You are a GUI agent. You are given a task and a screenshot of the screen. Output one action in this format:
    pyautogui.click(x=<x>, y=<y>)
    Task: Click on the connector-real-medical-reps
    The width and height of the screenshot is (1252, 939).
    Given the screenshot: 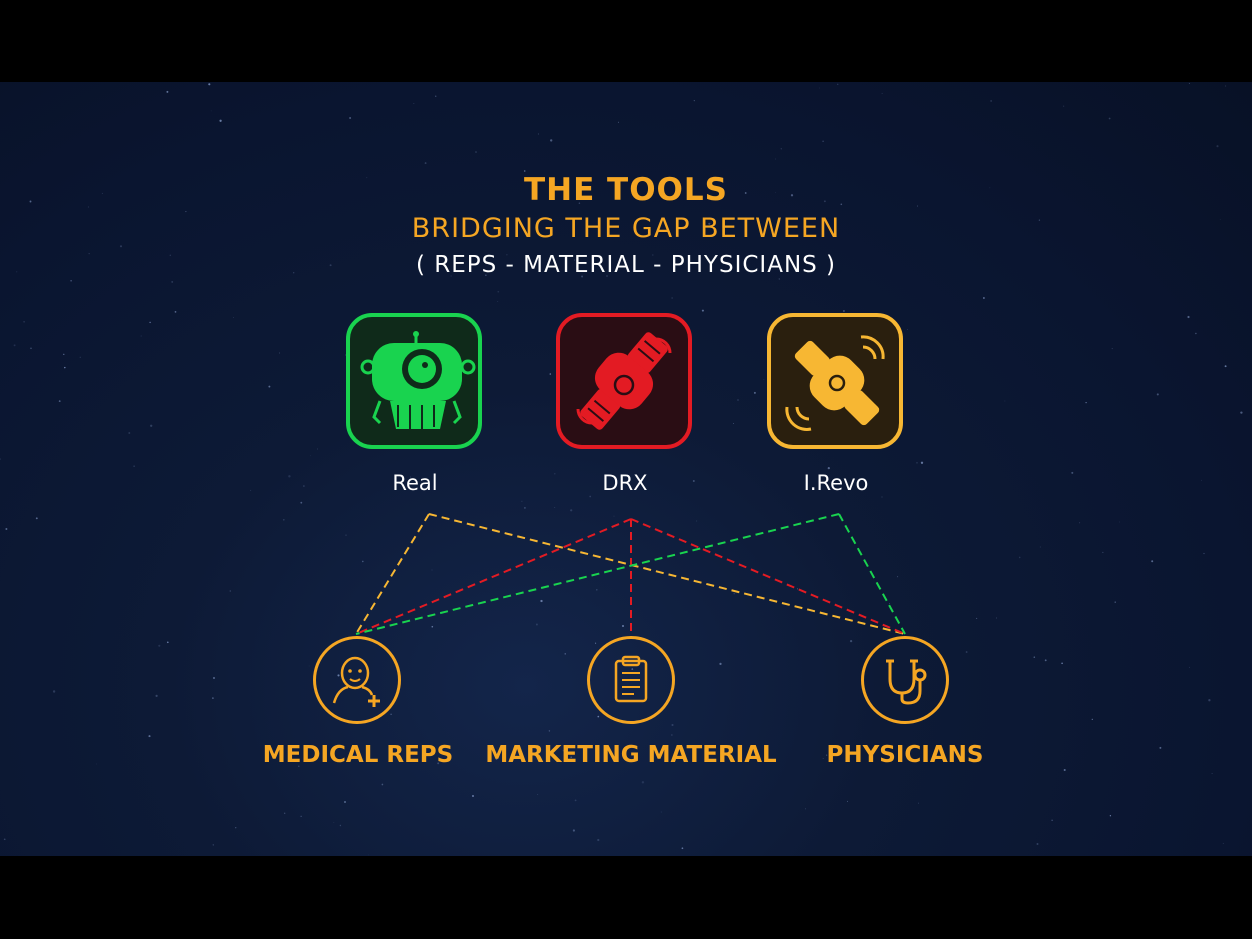 What is the action you would take?
    pyautogui.click(x=392, y=574)
    